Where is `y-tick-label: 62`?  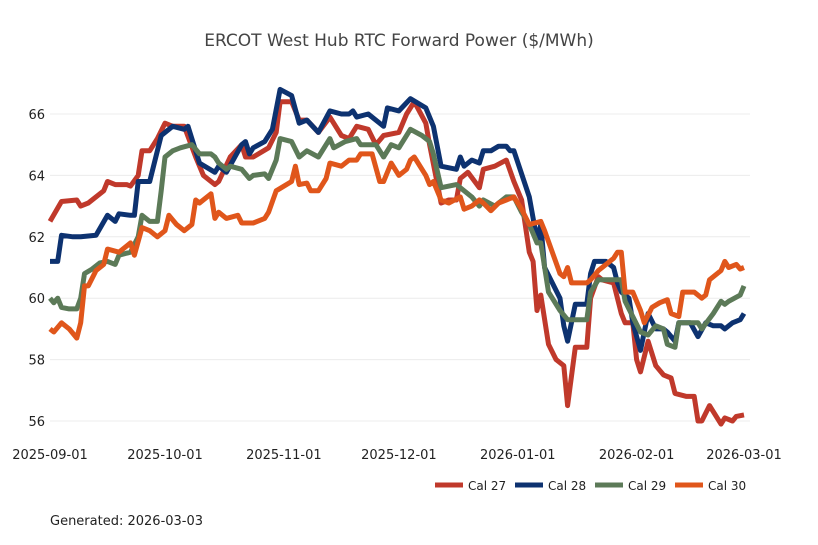
y-tick-label: 62 is located at coordinates (36, 238).